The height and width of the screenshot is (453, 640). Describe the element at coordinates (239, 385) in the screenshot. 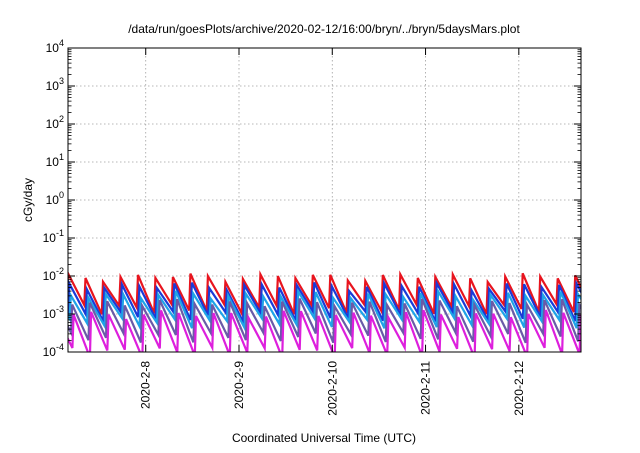

I see `x-tick-label: 2020-2-9` at that location.